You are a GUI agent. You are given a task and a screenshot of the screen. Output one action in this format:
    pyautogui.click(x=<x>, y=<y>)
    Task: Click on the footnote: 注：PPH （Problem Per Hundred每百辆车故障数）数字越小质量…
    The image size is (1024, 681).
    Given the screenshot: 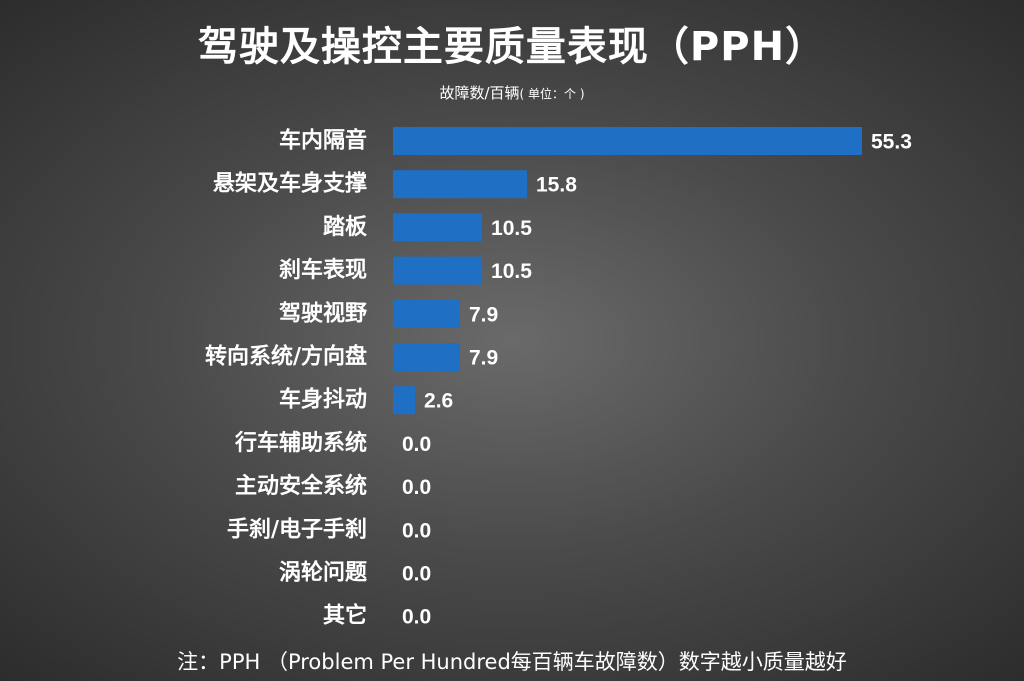 What is the action you would take?
    pyautogui.click(x=512, y=662)
    